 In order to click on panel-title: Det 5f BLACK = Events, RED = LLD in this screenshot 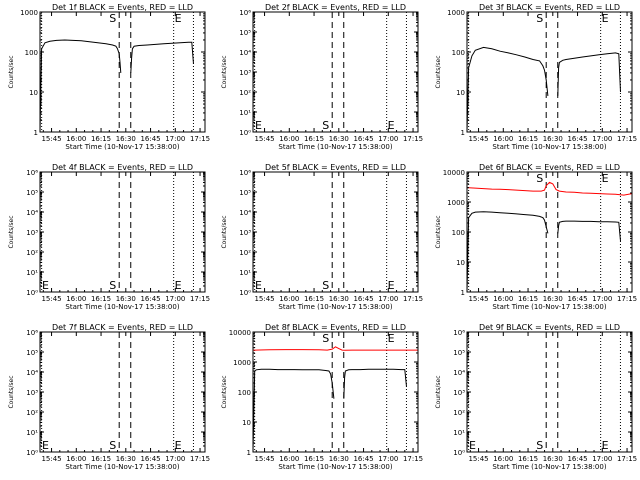, I will do `click(335, 167)`.